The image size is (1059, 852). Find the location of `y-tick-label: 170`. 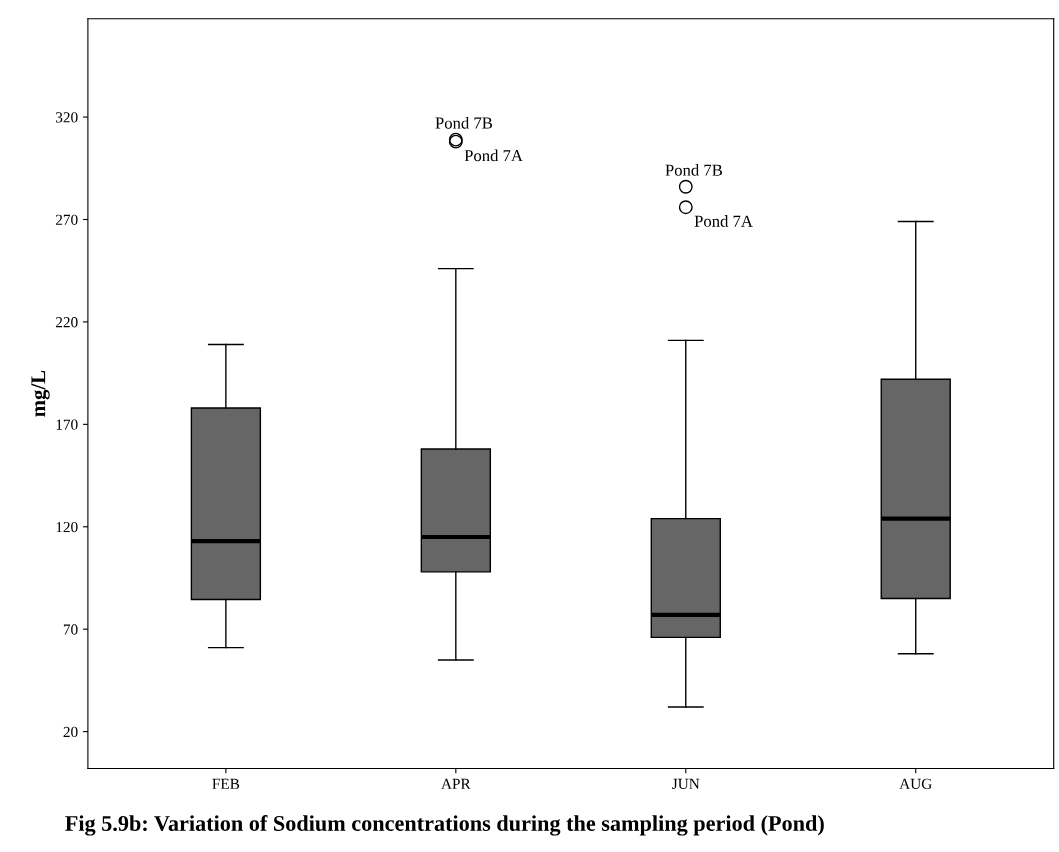

y-tick-label: 170 is located at coordinates (67, 424).